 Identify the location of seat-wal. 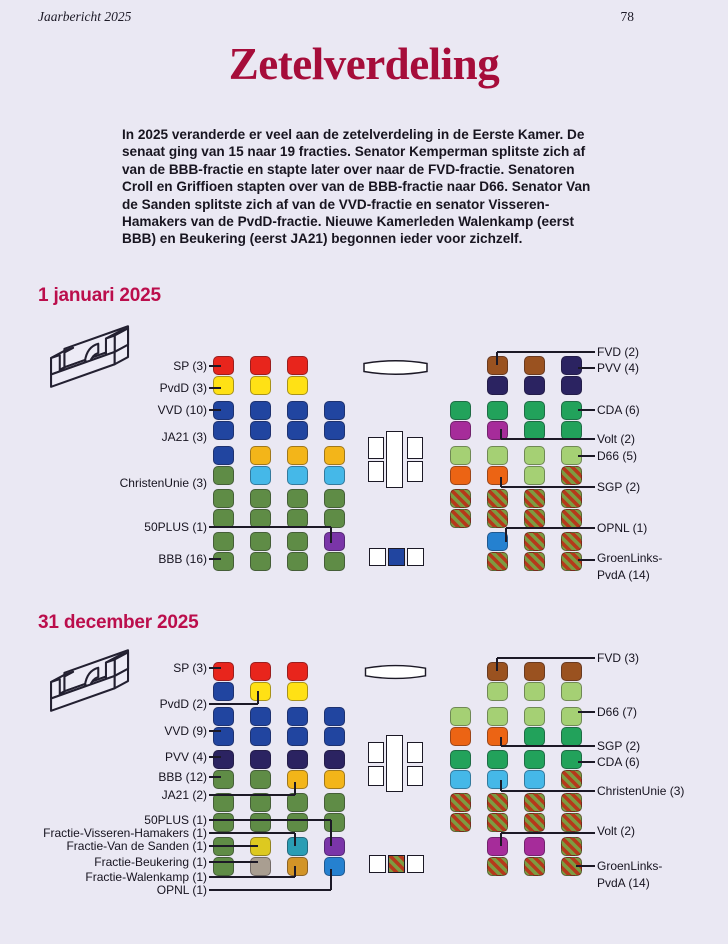
(297, 866).